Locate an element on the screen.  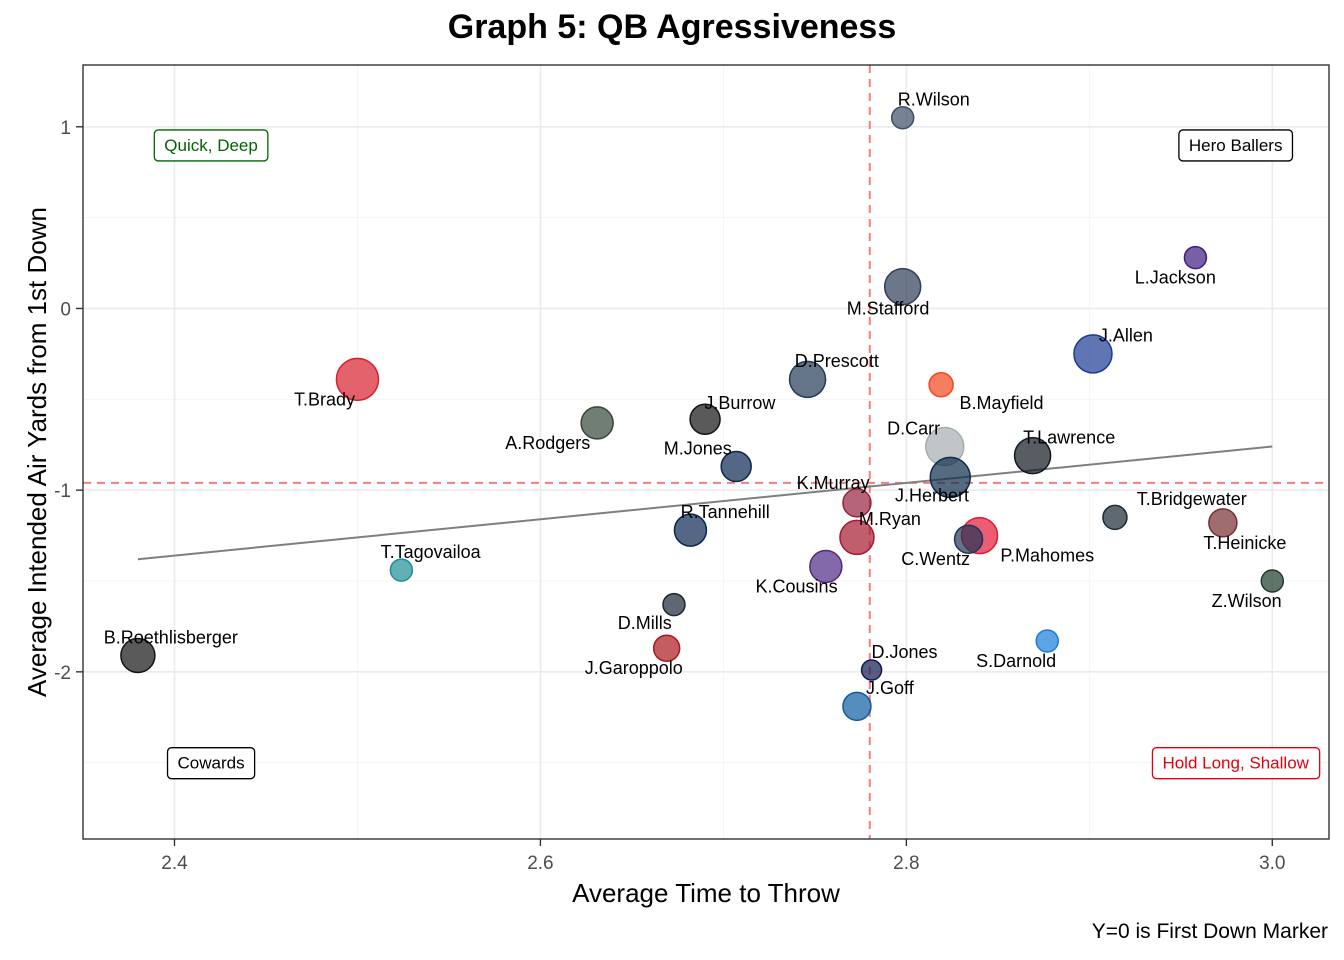
point-label: M.Ryan is located at coordinates (890, 519).